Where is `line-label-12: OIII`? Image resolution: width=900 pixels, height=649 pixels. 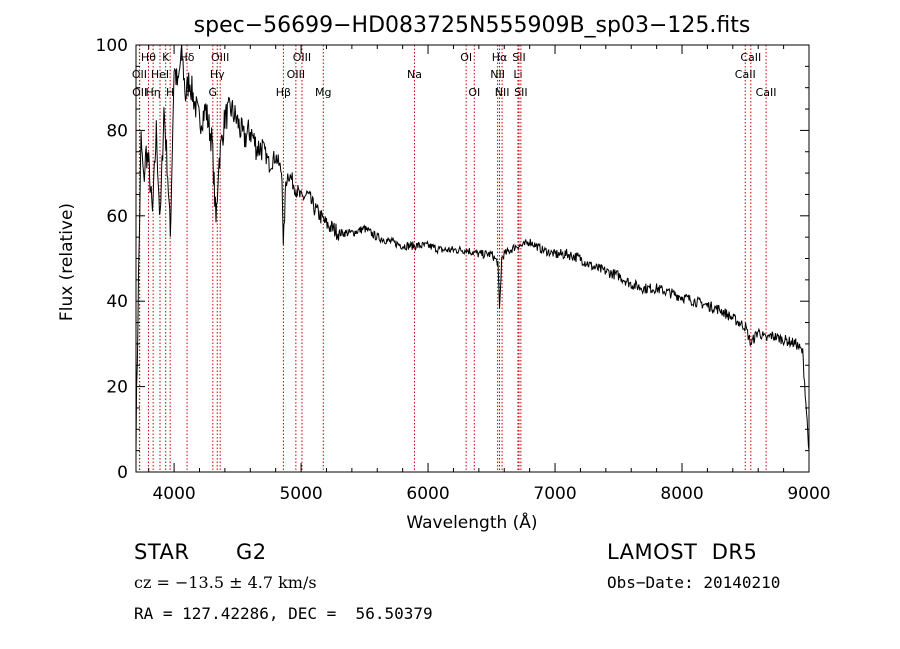
line-label-12: OIII is located at coordinates (296, 74).